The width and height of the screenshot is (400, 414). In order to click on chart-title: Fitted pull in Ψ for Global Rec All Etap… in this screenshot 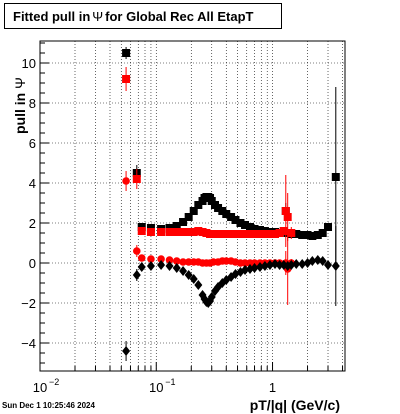, I will do `click(143, 16)`.